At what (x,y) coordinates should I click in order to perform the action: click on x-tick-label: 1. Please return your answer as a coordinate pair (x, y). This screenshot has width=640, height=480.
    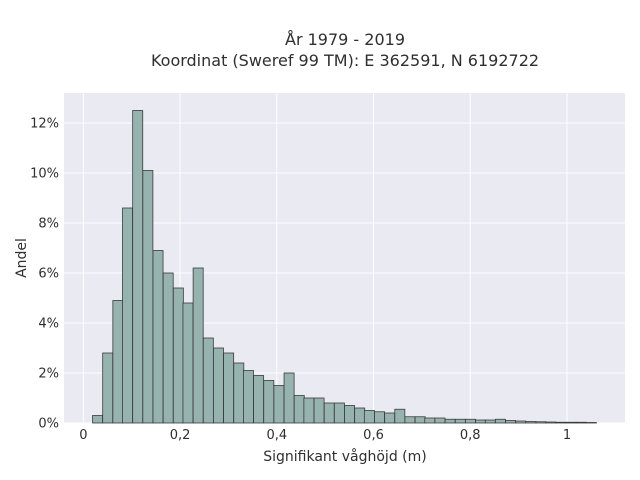
    Looking at the image, I should click on (567, 435).